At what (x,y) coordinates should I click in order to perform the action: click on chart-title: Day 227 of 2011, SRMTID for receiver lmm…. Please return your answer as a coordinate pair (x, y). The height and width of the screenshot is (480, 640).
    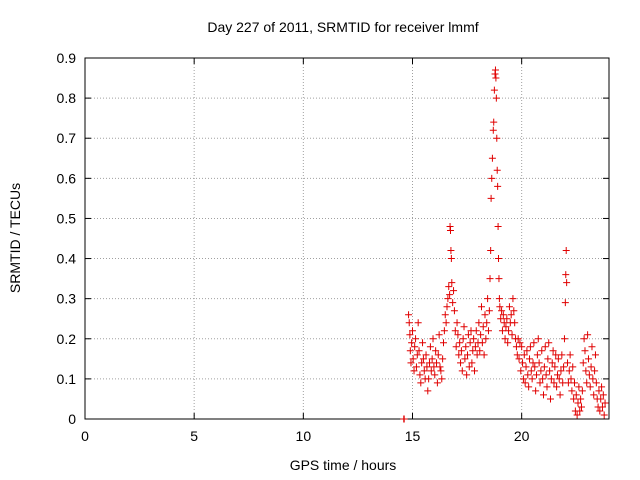
    Looking at the image, I should click on (342, 27).